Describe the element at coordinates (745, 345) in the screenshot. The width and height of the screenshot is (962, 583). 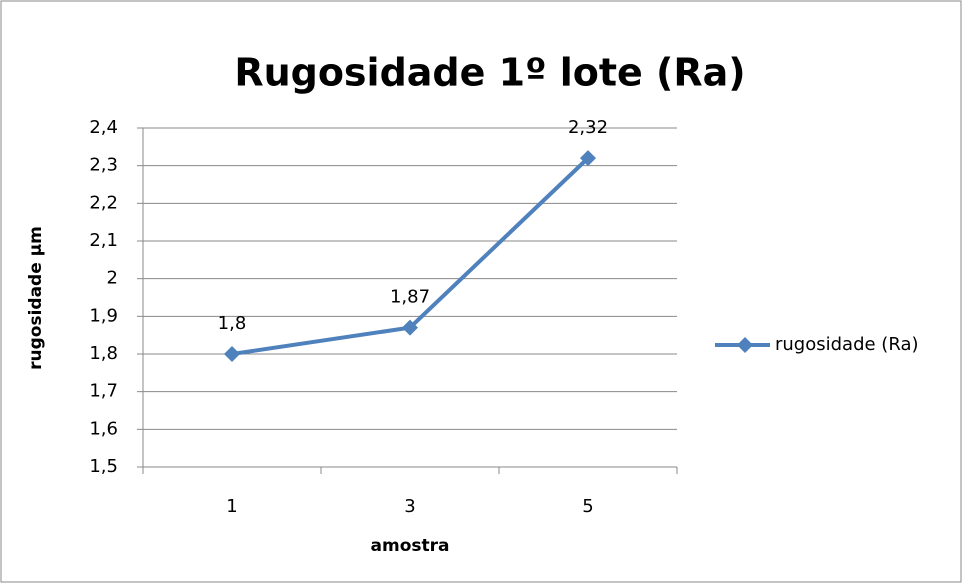
I see `legend-marker` at that location.